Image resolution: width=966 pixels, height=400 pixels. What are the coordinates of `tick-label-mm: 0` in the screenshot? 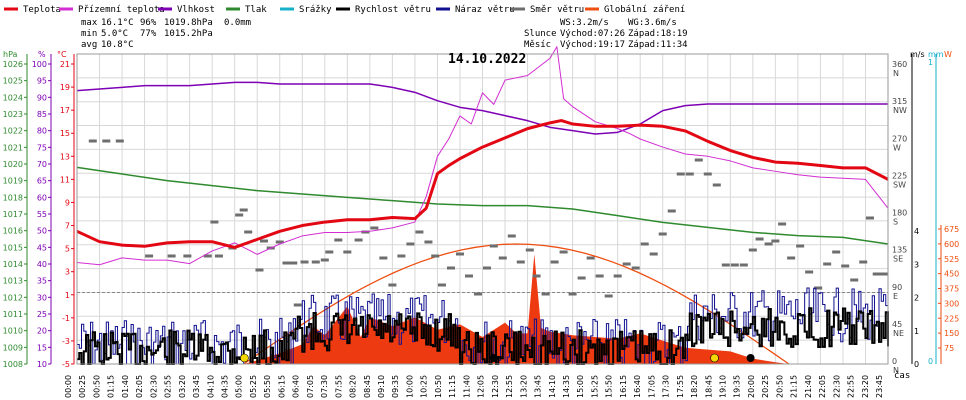 It's located at (930, 361).